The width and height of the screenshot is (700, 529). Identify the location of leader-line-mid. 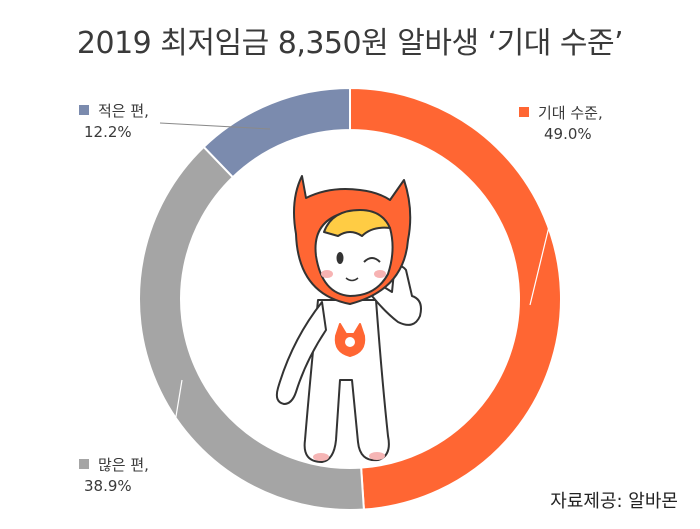
(175, 422).